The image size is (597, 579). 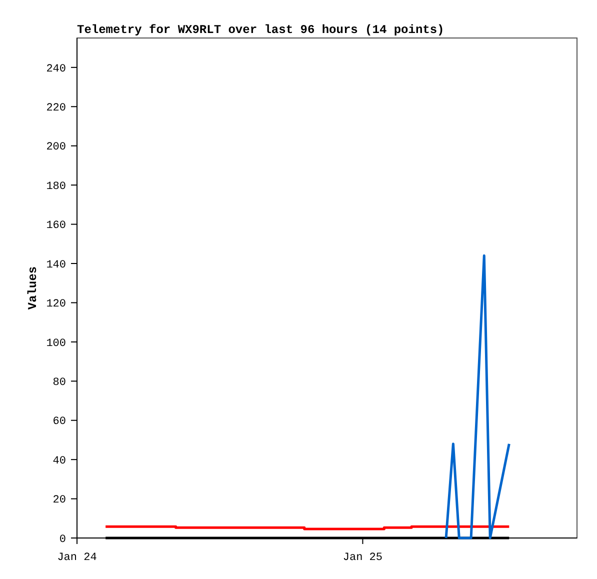 What do you see at coordinates (56, 304) in the screenshot?
I see `y-tick-label: 120` at bounding box center [56, 304].